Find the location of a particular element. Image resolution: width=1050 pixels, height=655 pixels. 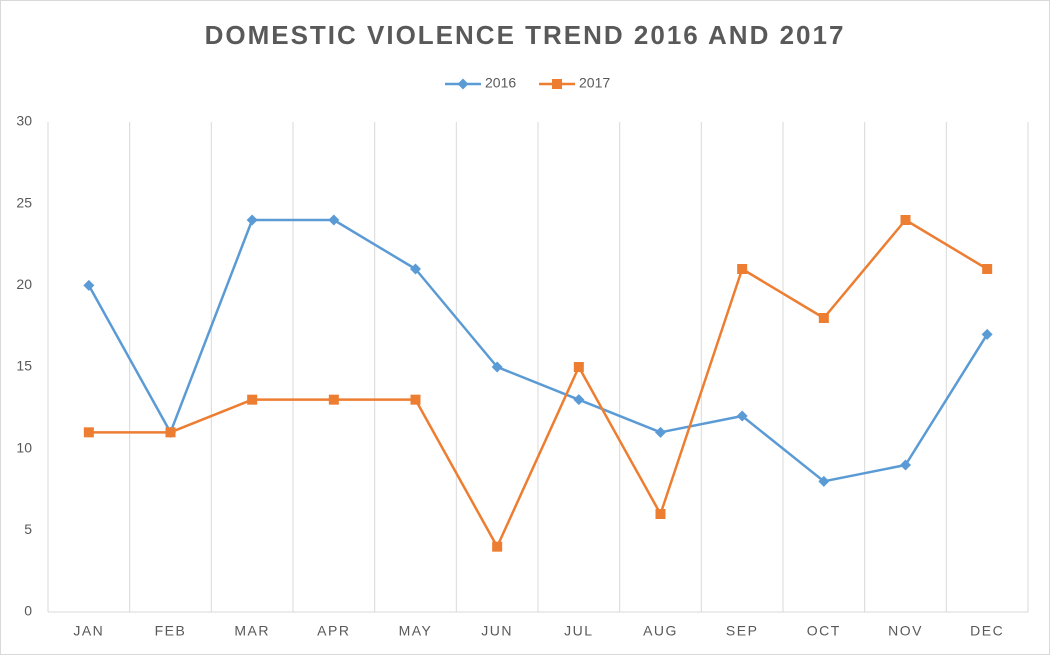

x-tick-label: JAN is located at coordinates (88, 631).